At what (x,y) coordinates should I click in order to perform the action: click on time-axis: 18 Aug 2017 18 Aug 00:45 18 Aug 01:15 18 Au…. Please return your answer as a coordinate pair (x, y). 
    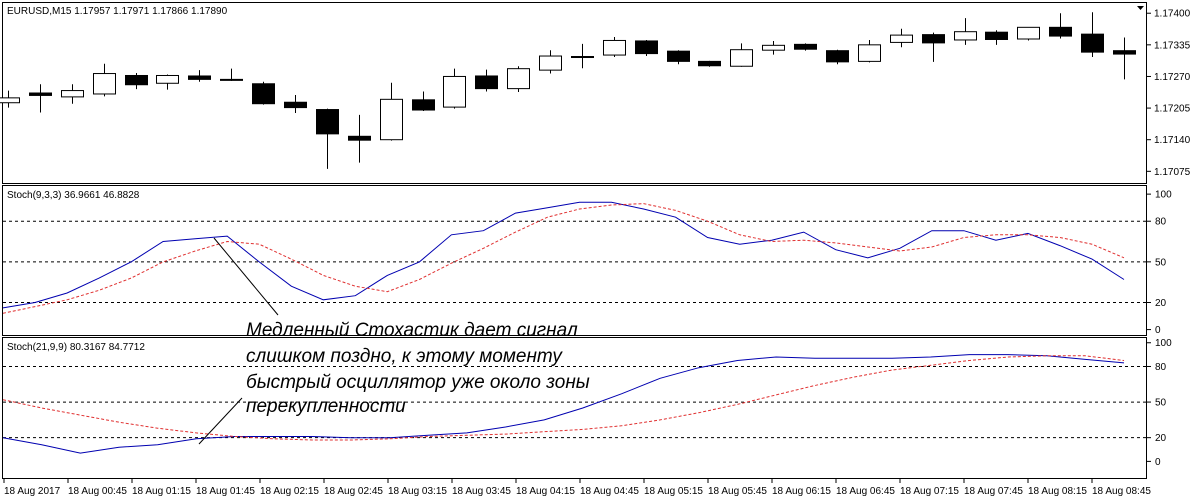
    Looking at the image, I should click on (577, 488).